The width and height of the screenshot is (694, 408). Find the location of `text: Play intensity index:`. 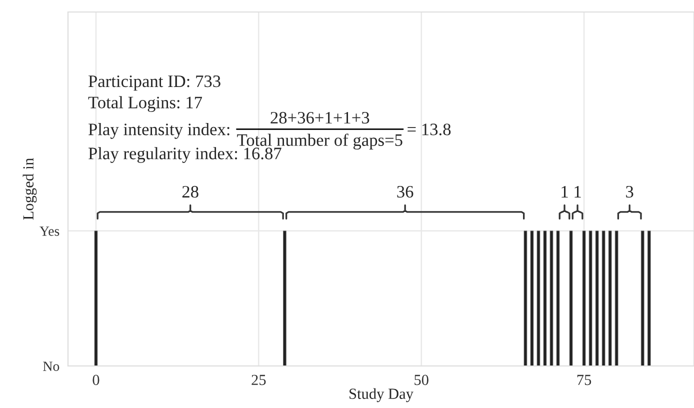

text: Play intensity index: is located at coordinates (159, 131).